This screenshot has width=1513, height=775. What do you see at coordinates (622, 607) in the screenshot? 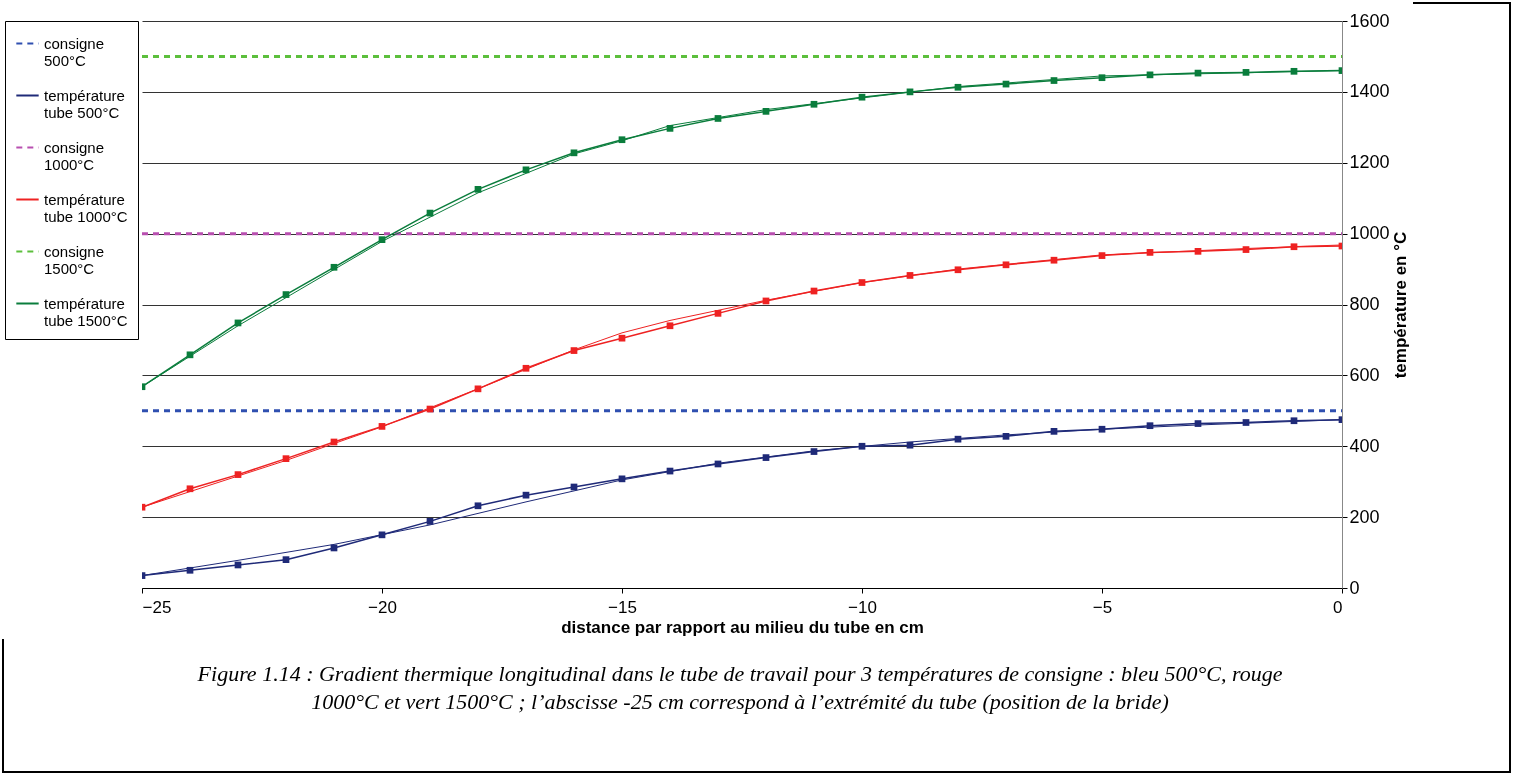
I see `x-tick-label: −15` at bounding box center [622, 607].